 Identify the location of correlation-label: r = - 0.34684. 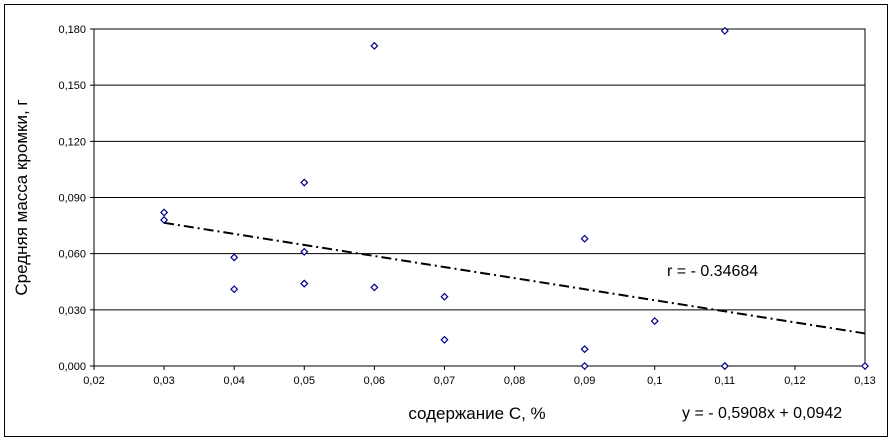
(712, 271).